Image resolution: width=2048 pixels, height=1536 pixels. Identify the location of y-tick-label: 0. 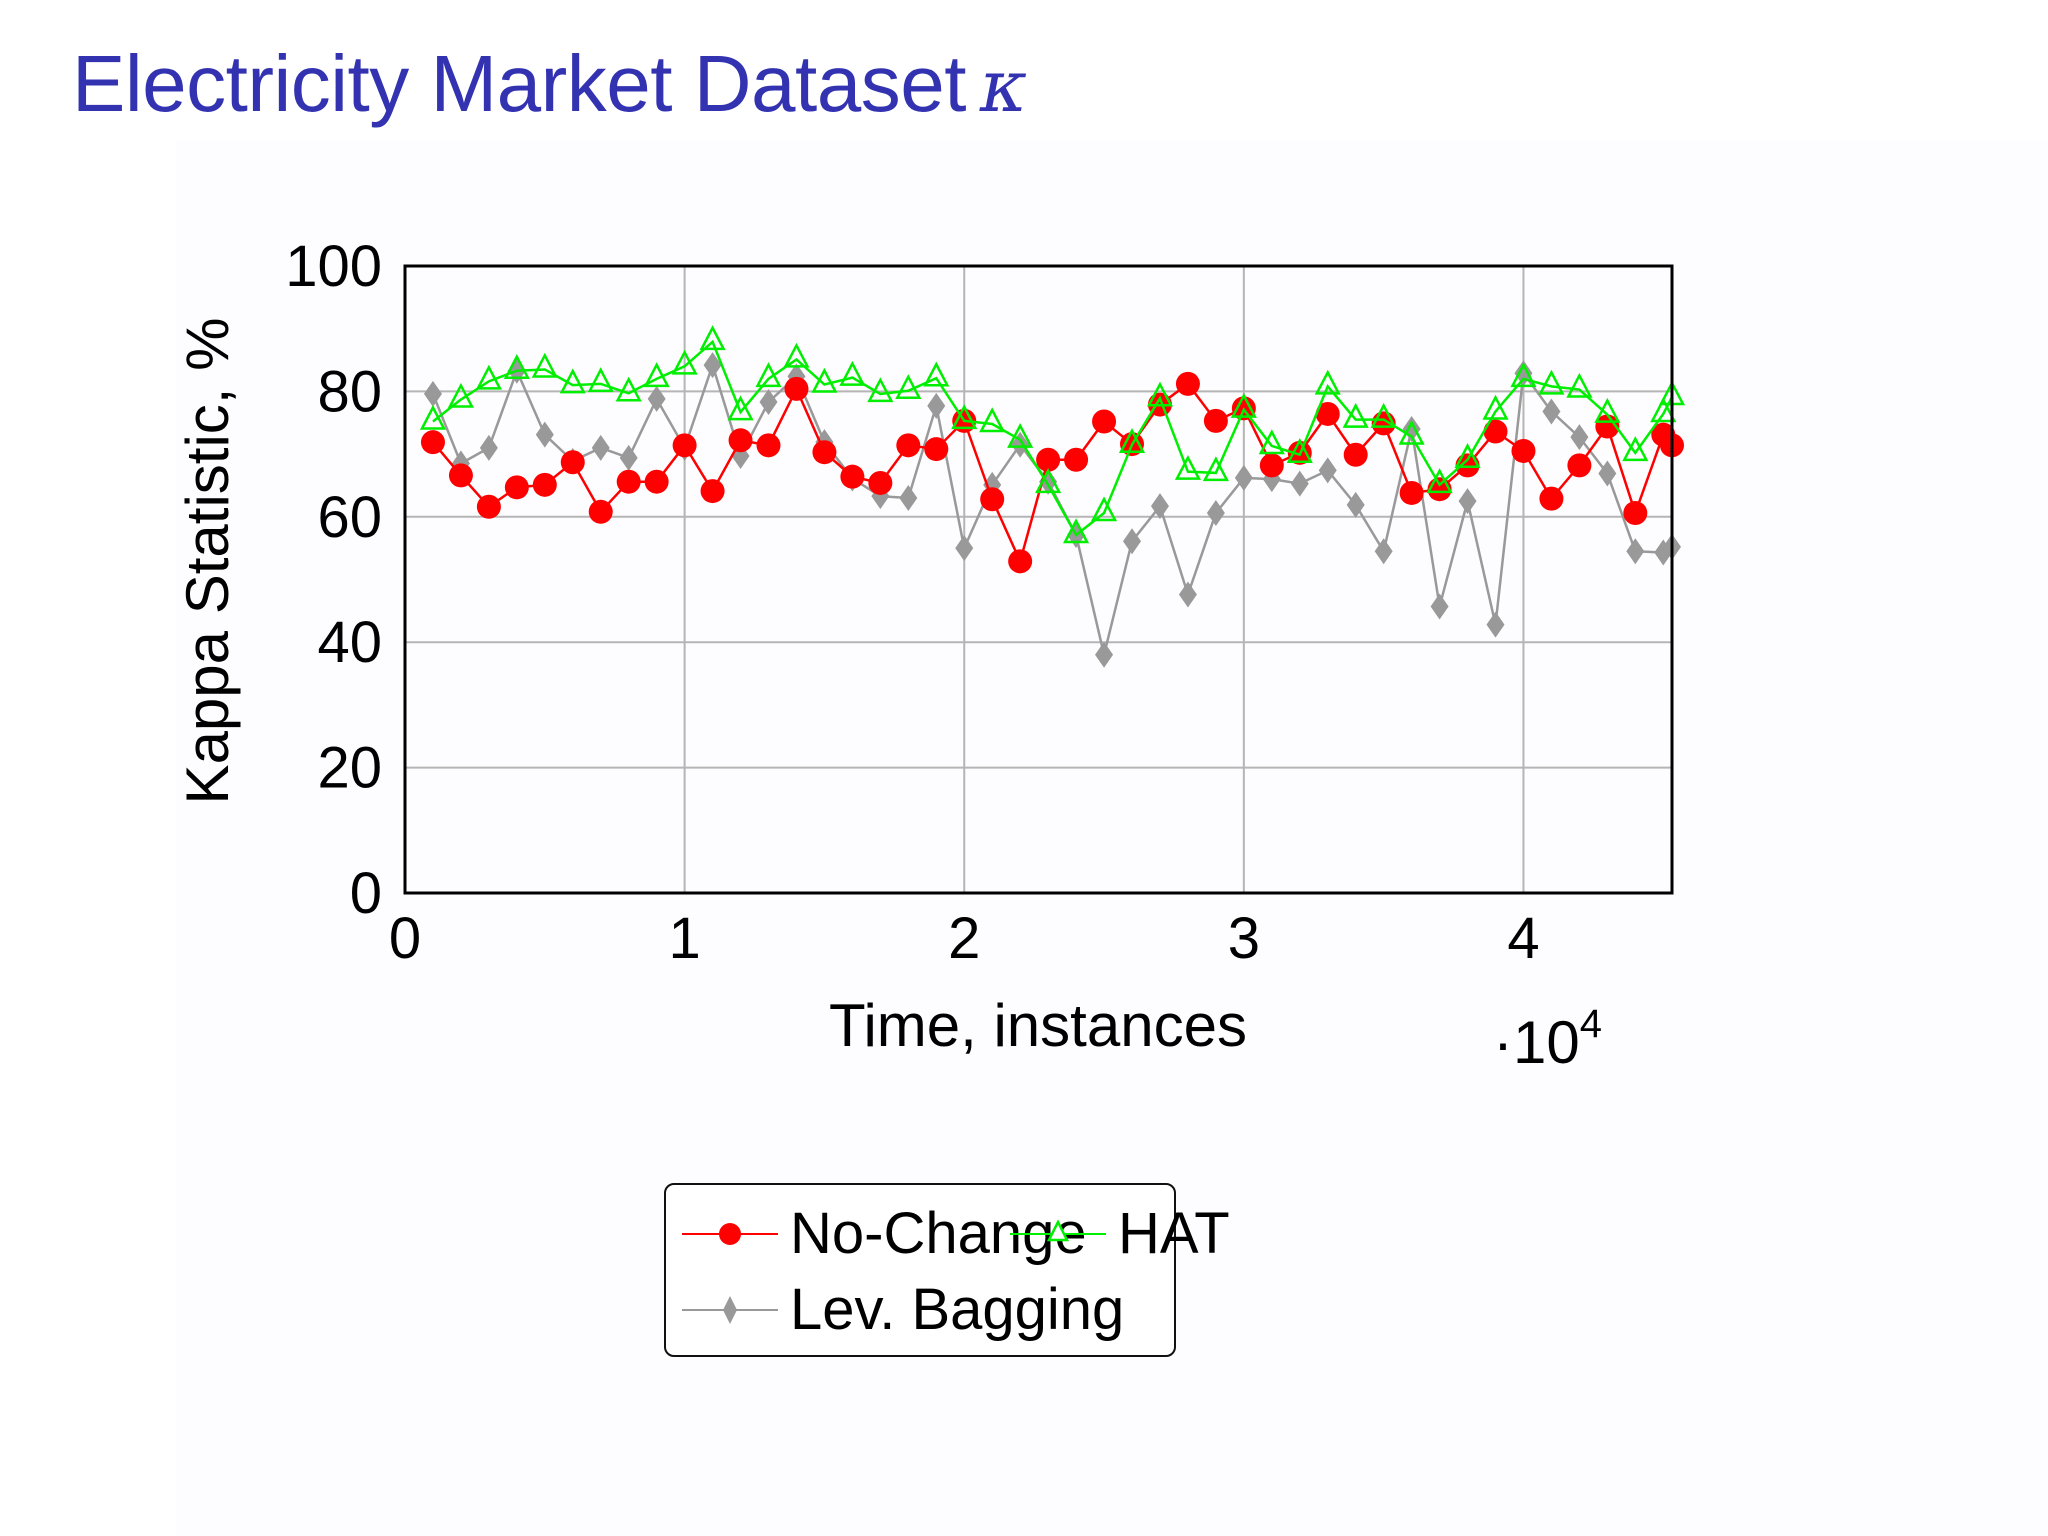
(366, 893).